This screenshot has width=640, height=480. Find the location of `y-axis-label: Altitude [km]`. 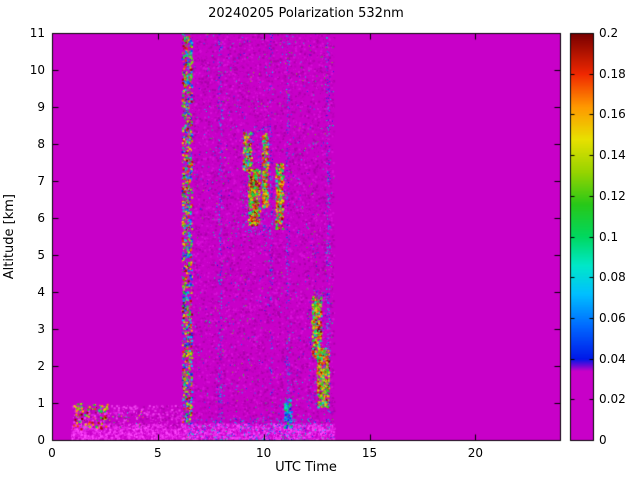

y-axis-label: Altitude [km] is located at coordinates (9, 236).